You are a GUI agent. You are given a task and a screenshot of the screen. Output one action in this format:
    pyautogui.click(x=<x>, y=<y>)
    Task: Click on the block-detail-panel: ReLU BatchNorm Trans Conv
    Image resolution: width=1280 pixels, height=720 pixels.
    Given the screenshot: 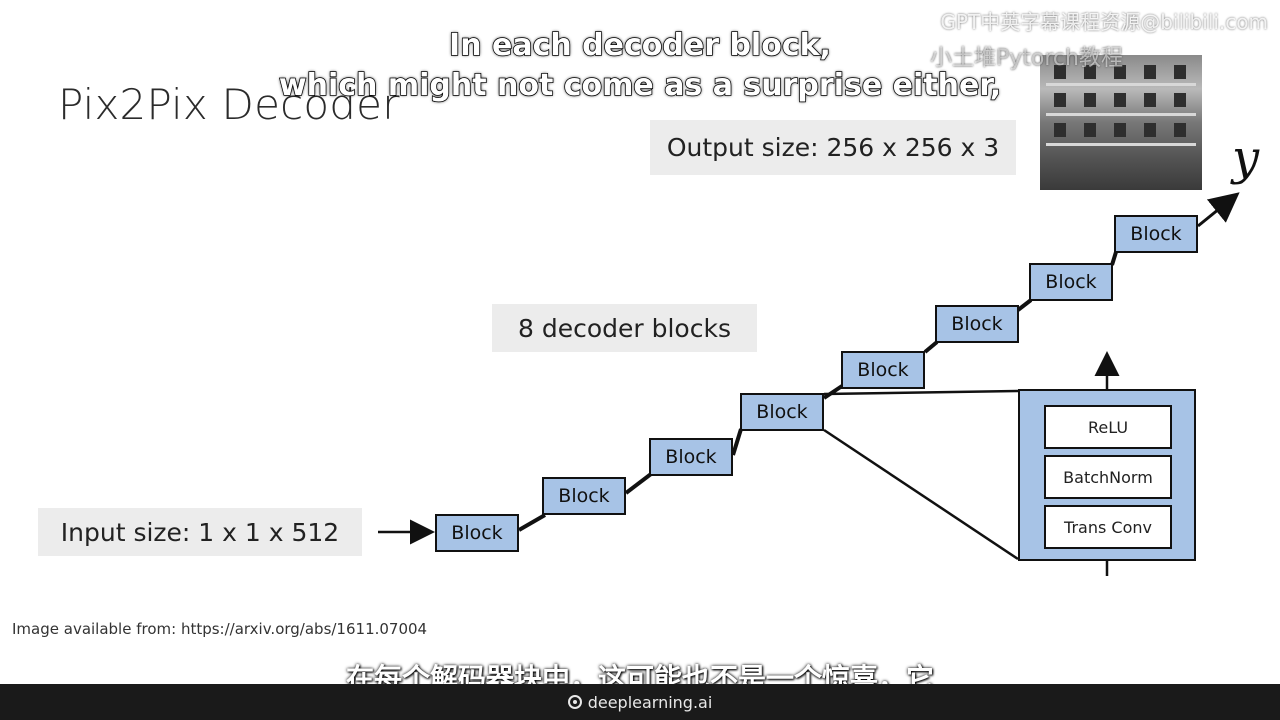 What is the action you would take?
    pyautogui.click(x=1107, y=475)
    